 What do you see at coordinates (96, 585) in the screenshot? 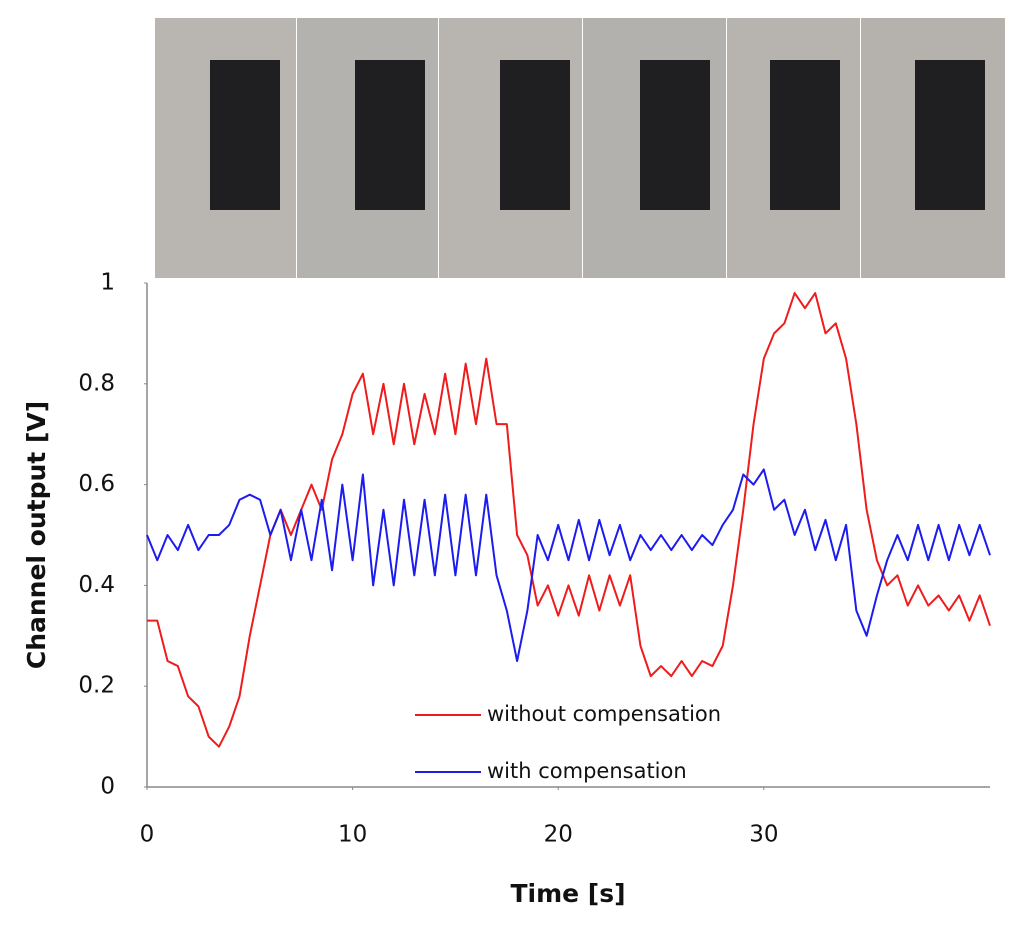
I see `y-tick-label: 0.4` at bounding box center [96, 585].